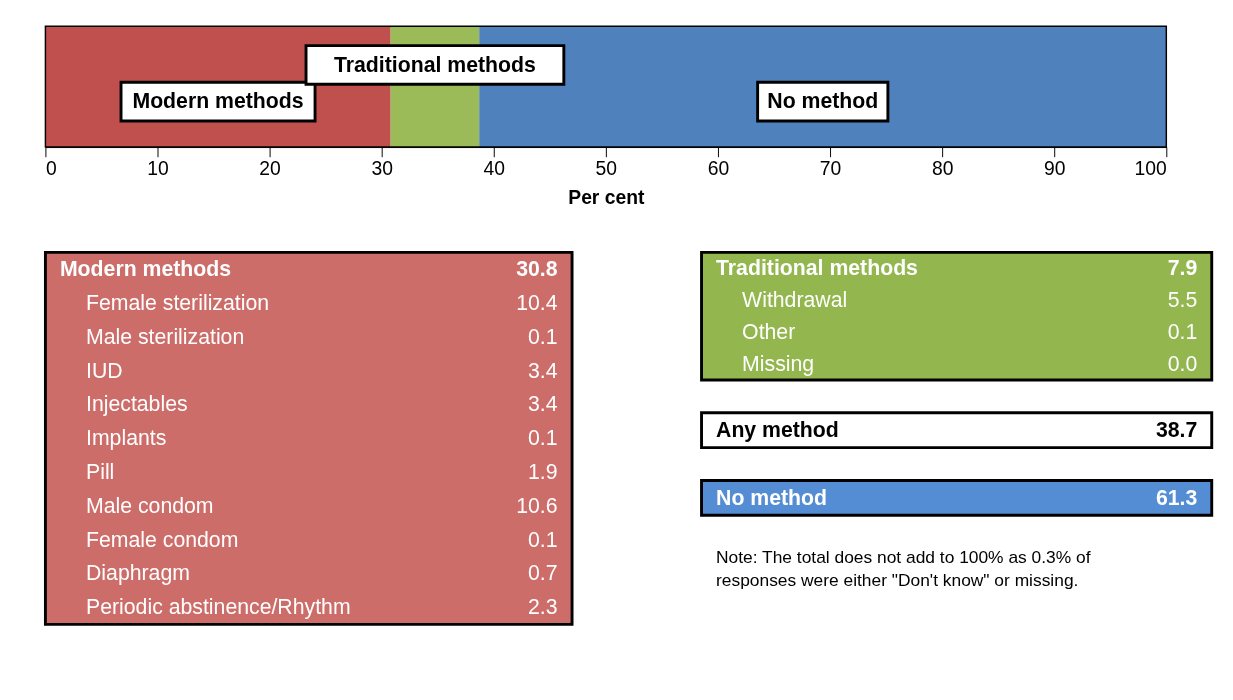 The width and height of the screenshot is (1233, 700). I want to click on text: 0.0, so click(1182, 363).